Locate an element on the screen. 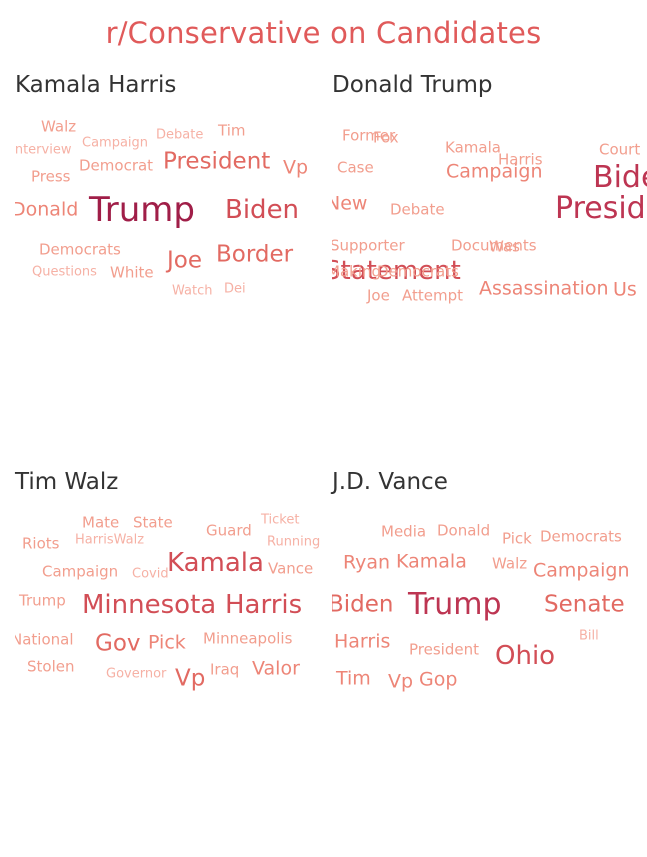 Image resolution: width=647 pixels, height=857 pixels. word-bill: Bill is located at coordinates (589, 636).